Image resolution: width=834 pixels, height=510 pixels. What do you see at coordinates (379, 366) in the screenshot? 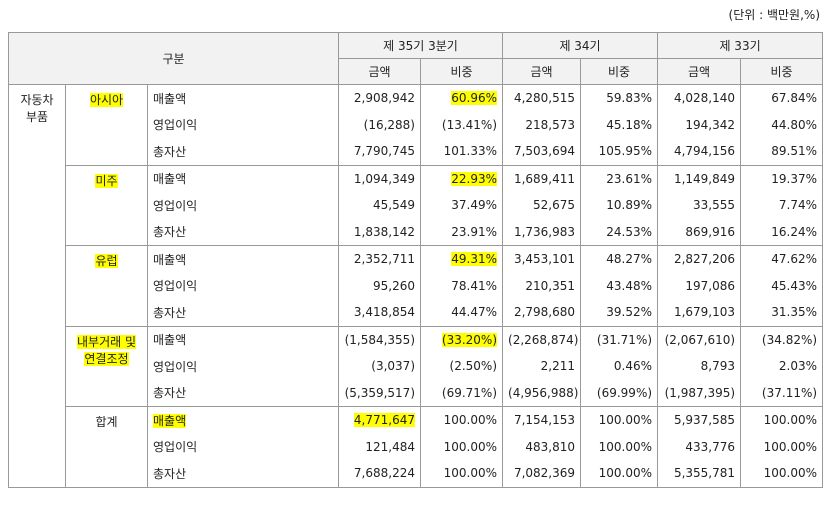
I see `value-cell: (3,037)` at bounding box center [379, 366].